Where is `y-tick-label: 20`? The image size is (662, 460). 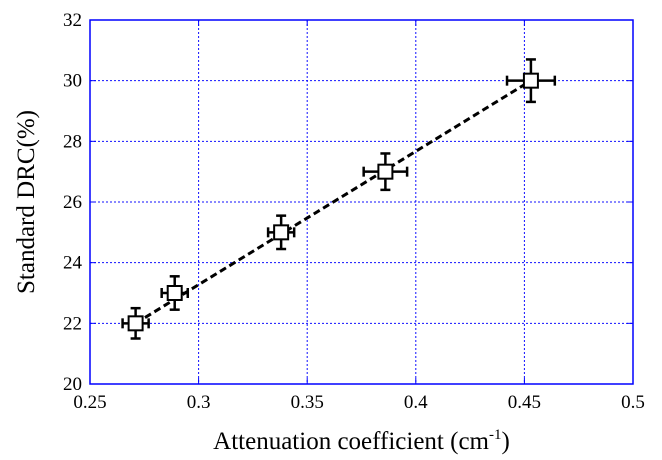
y-tick-label: 20 is located at coordinates (72, 384).